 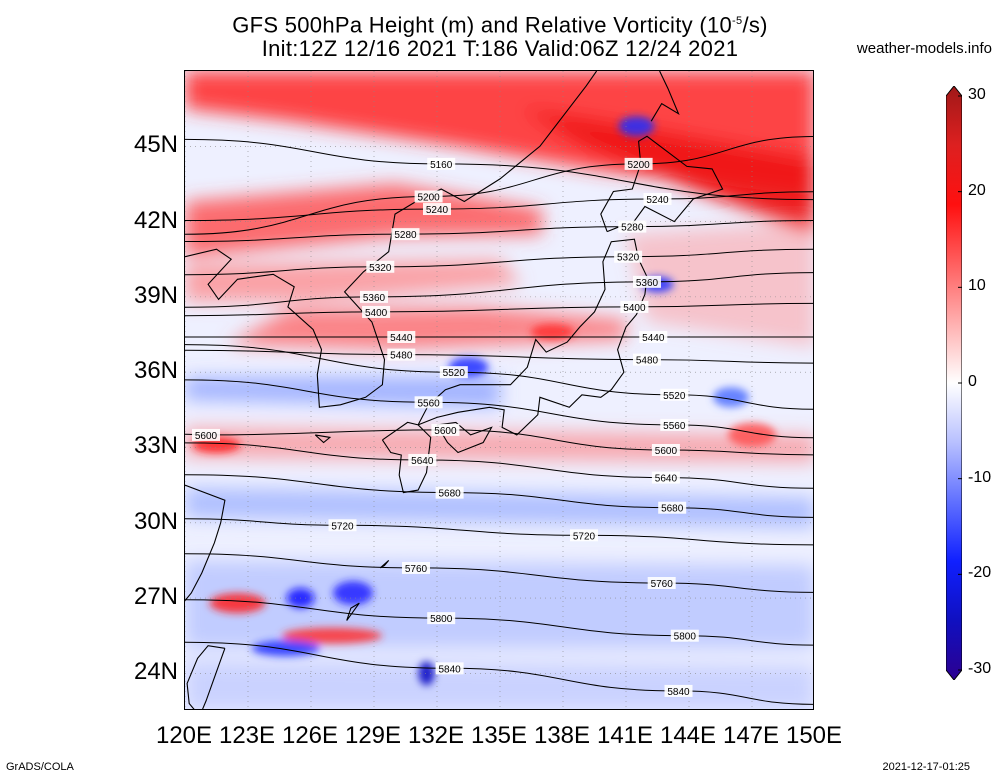 I want to click on contour-label: 5240, so click(x=657, y=199).